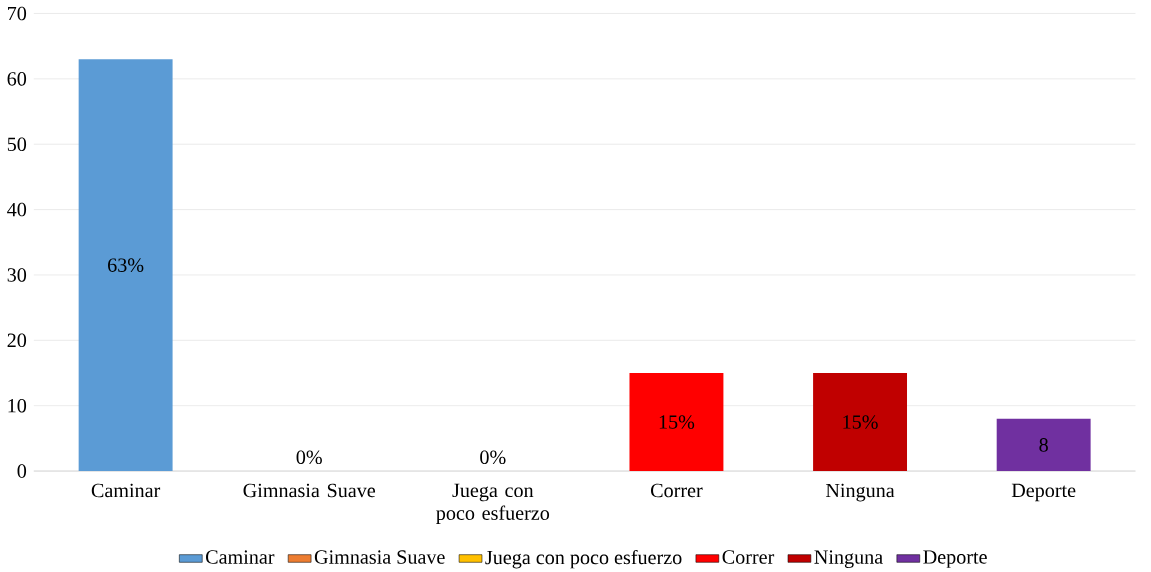  Describe the element at coordinates (22, 471) in the screenshot. I see `y-tick-label: 0` at that location.